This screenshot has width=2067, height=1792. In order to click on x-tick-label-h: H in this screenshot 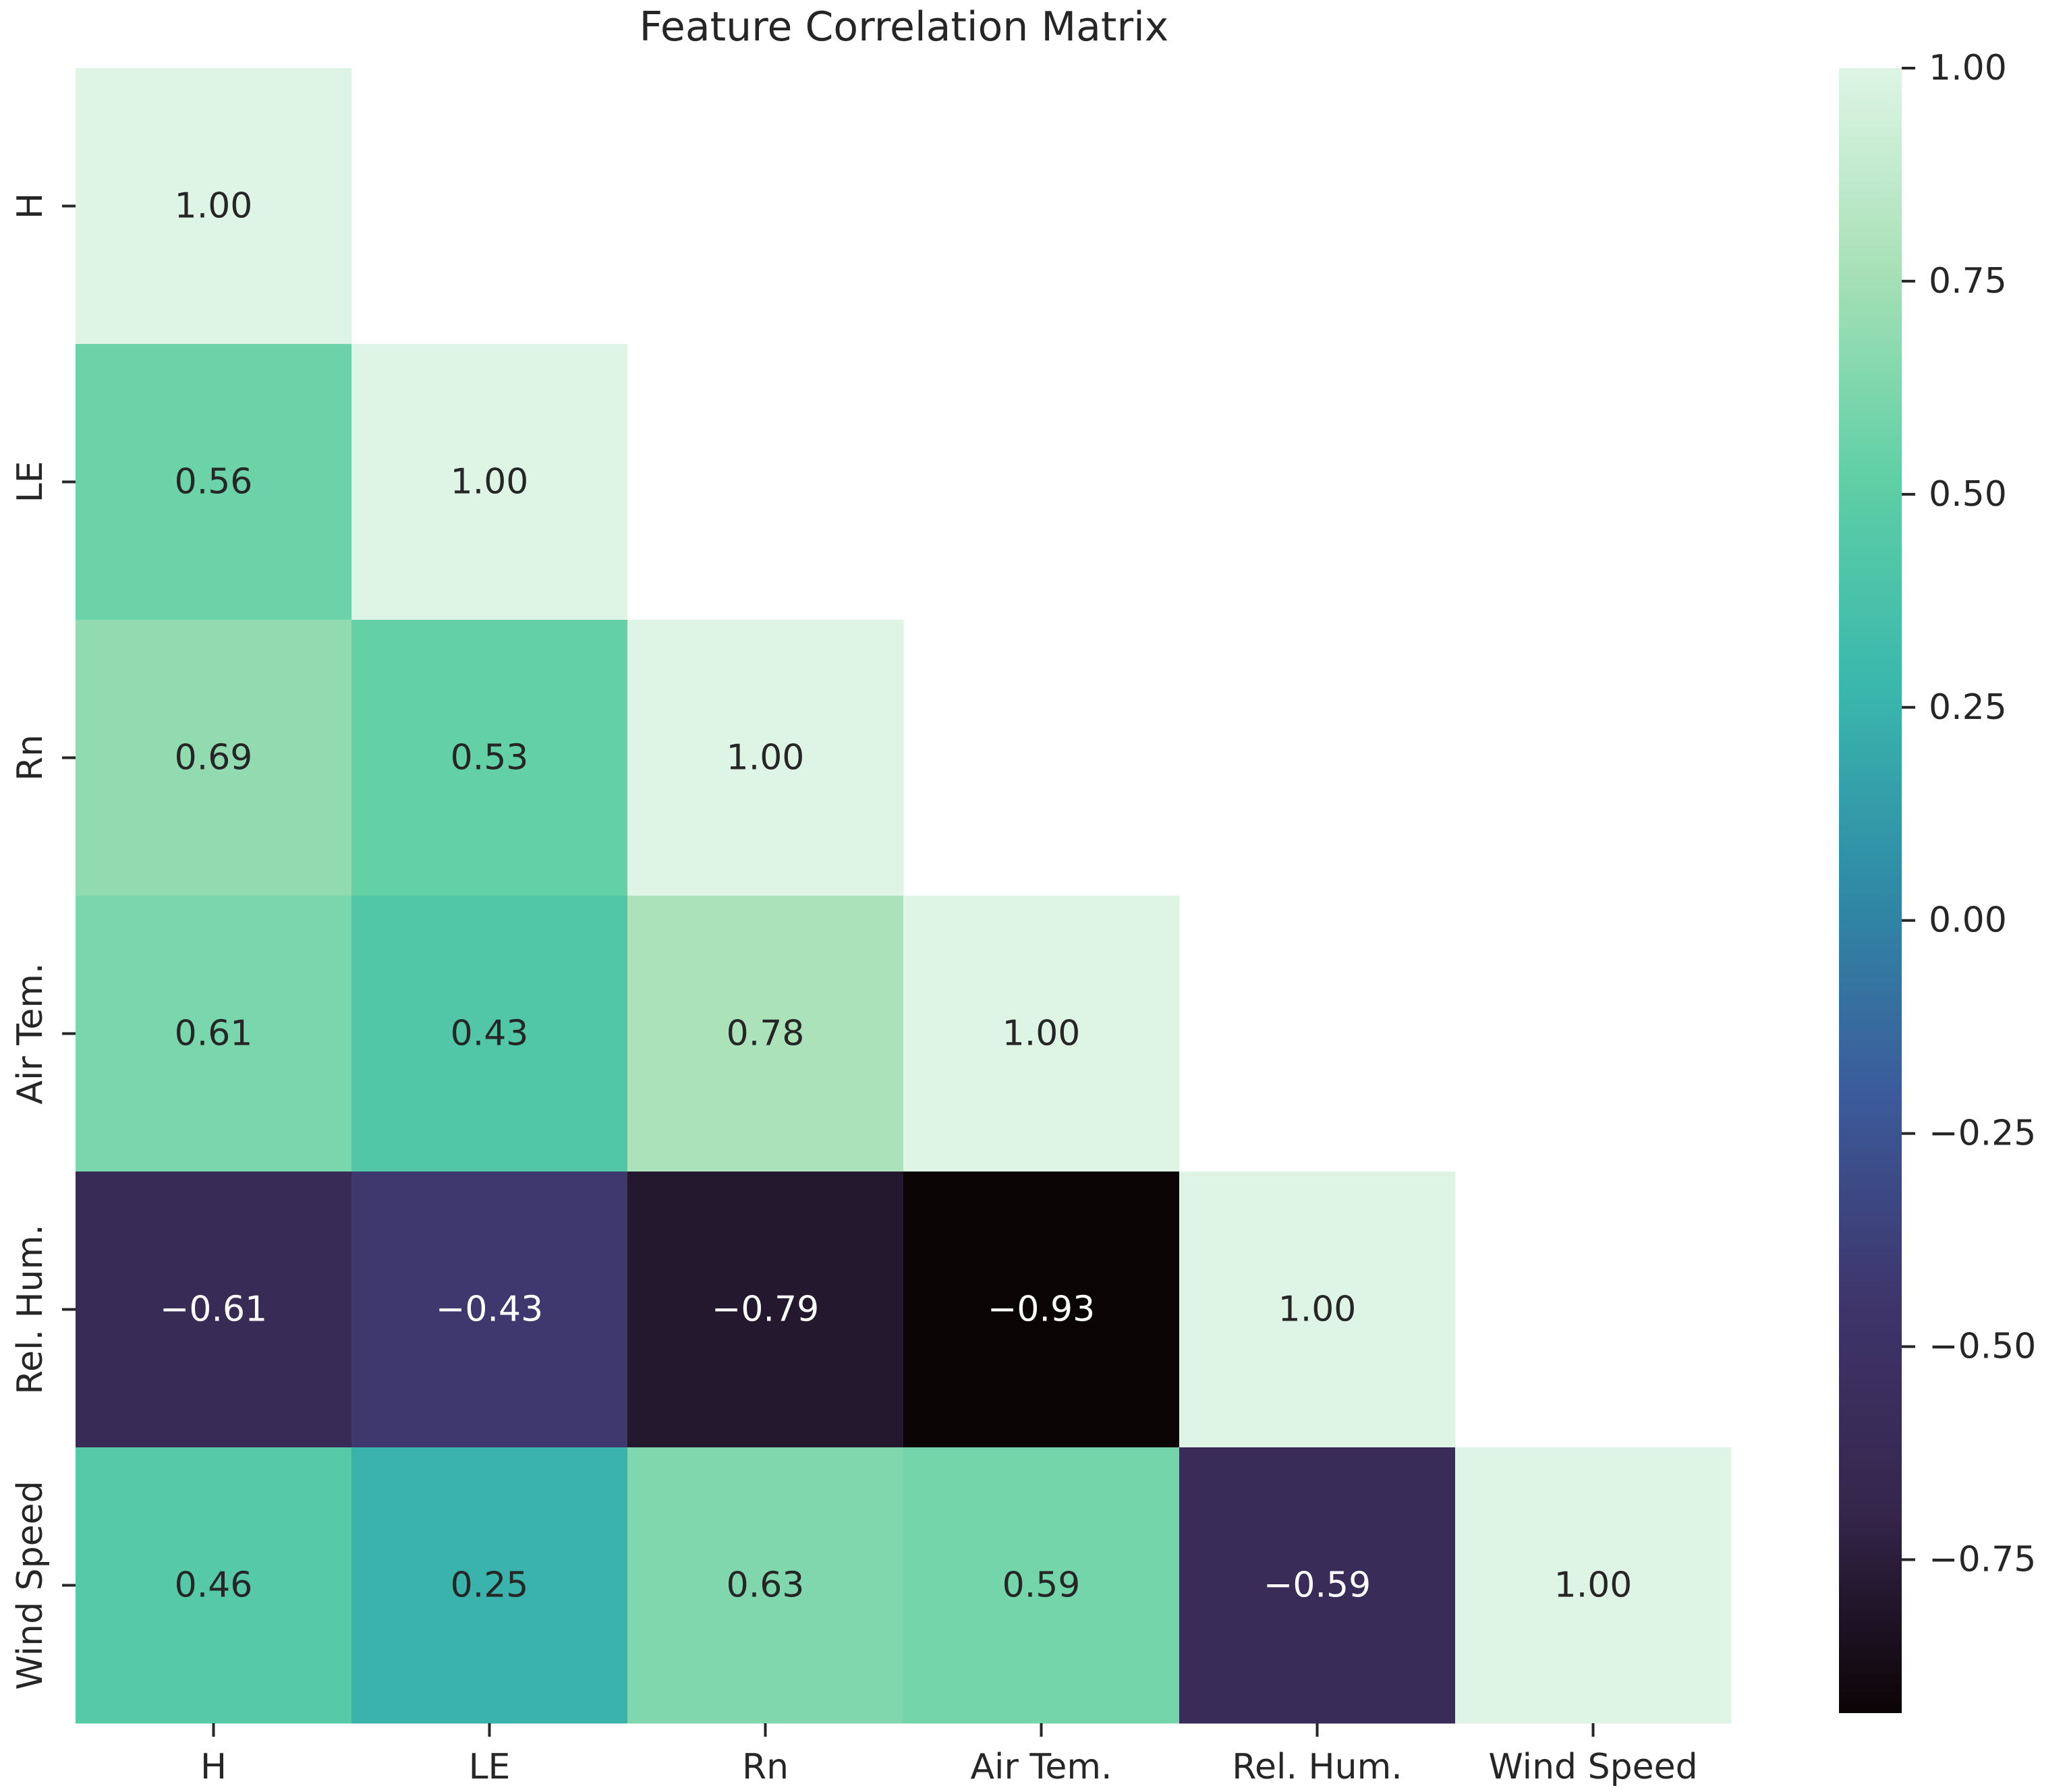, I will do `click(213, 1767)`.